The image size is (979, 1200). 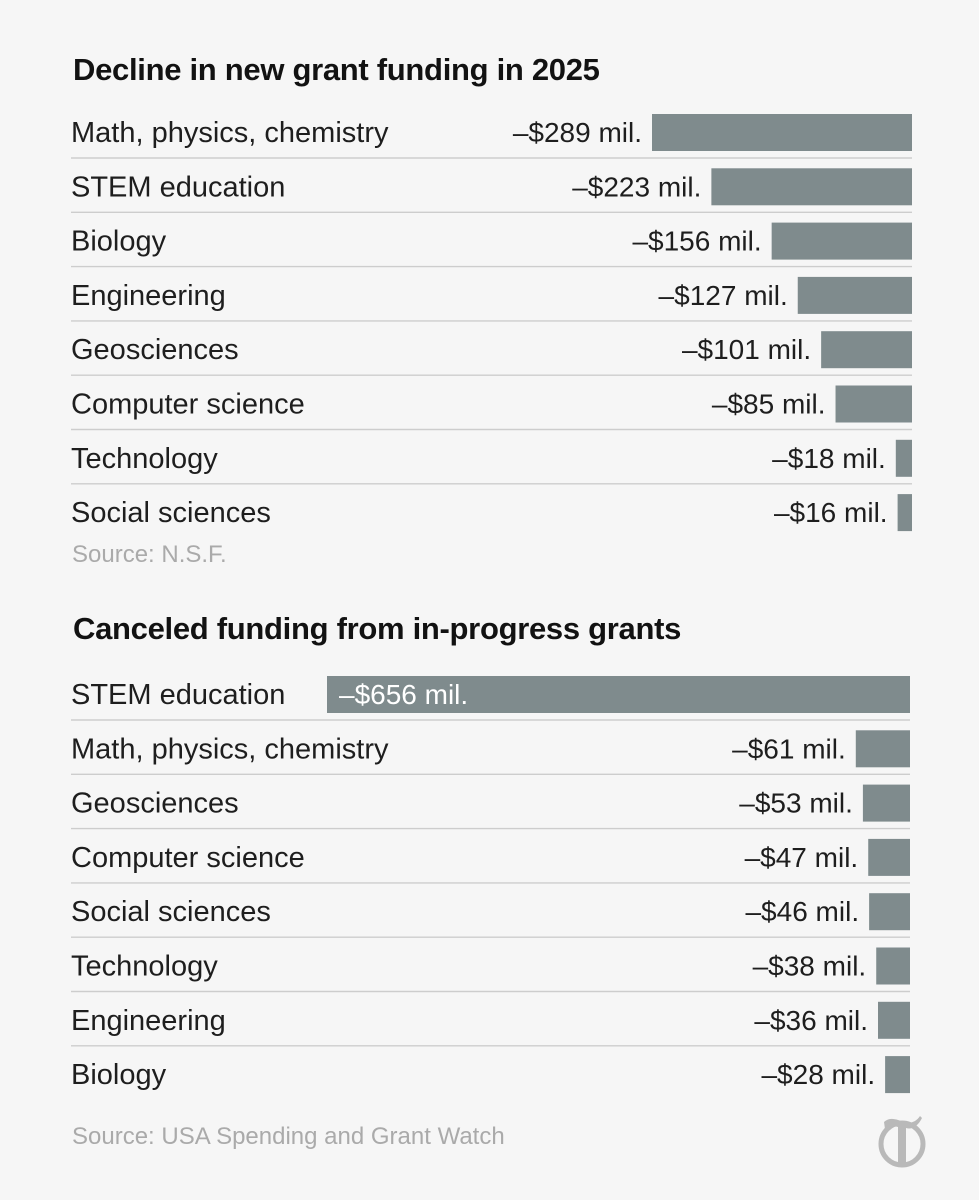 I want to click on chart-1-category-label-1: STEM education, so click(x=178, y=187).